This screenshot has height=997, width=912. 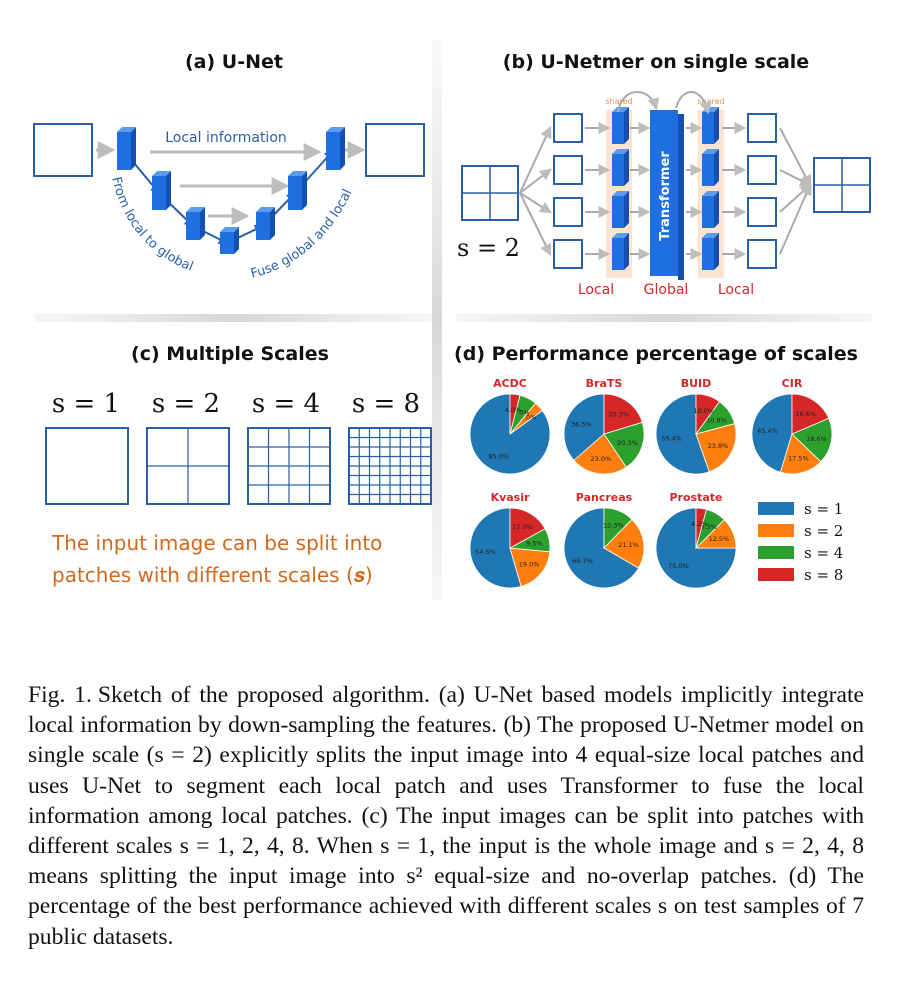 I want to click on output-box, so click(x=395, y=150).